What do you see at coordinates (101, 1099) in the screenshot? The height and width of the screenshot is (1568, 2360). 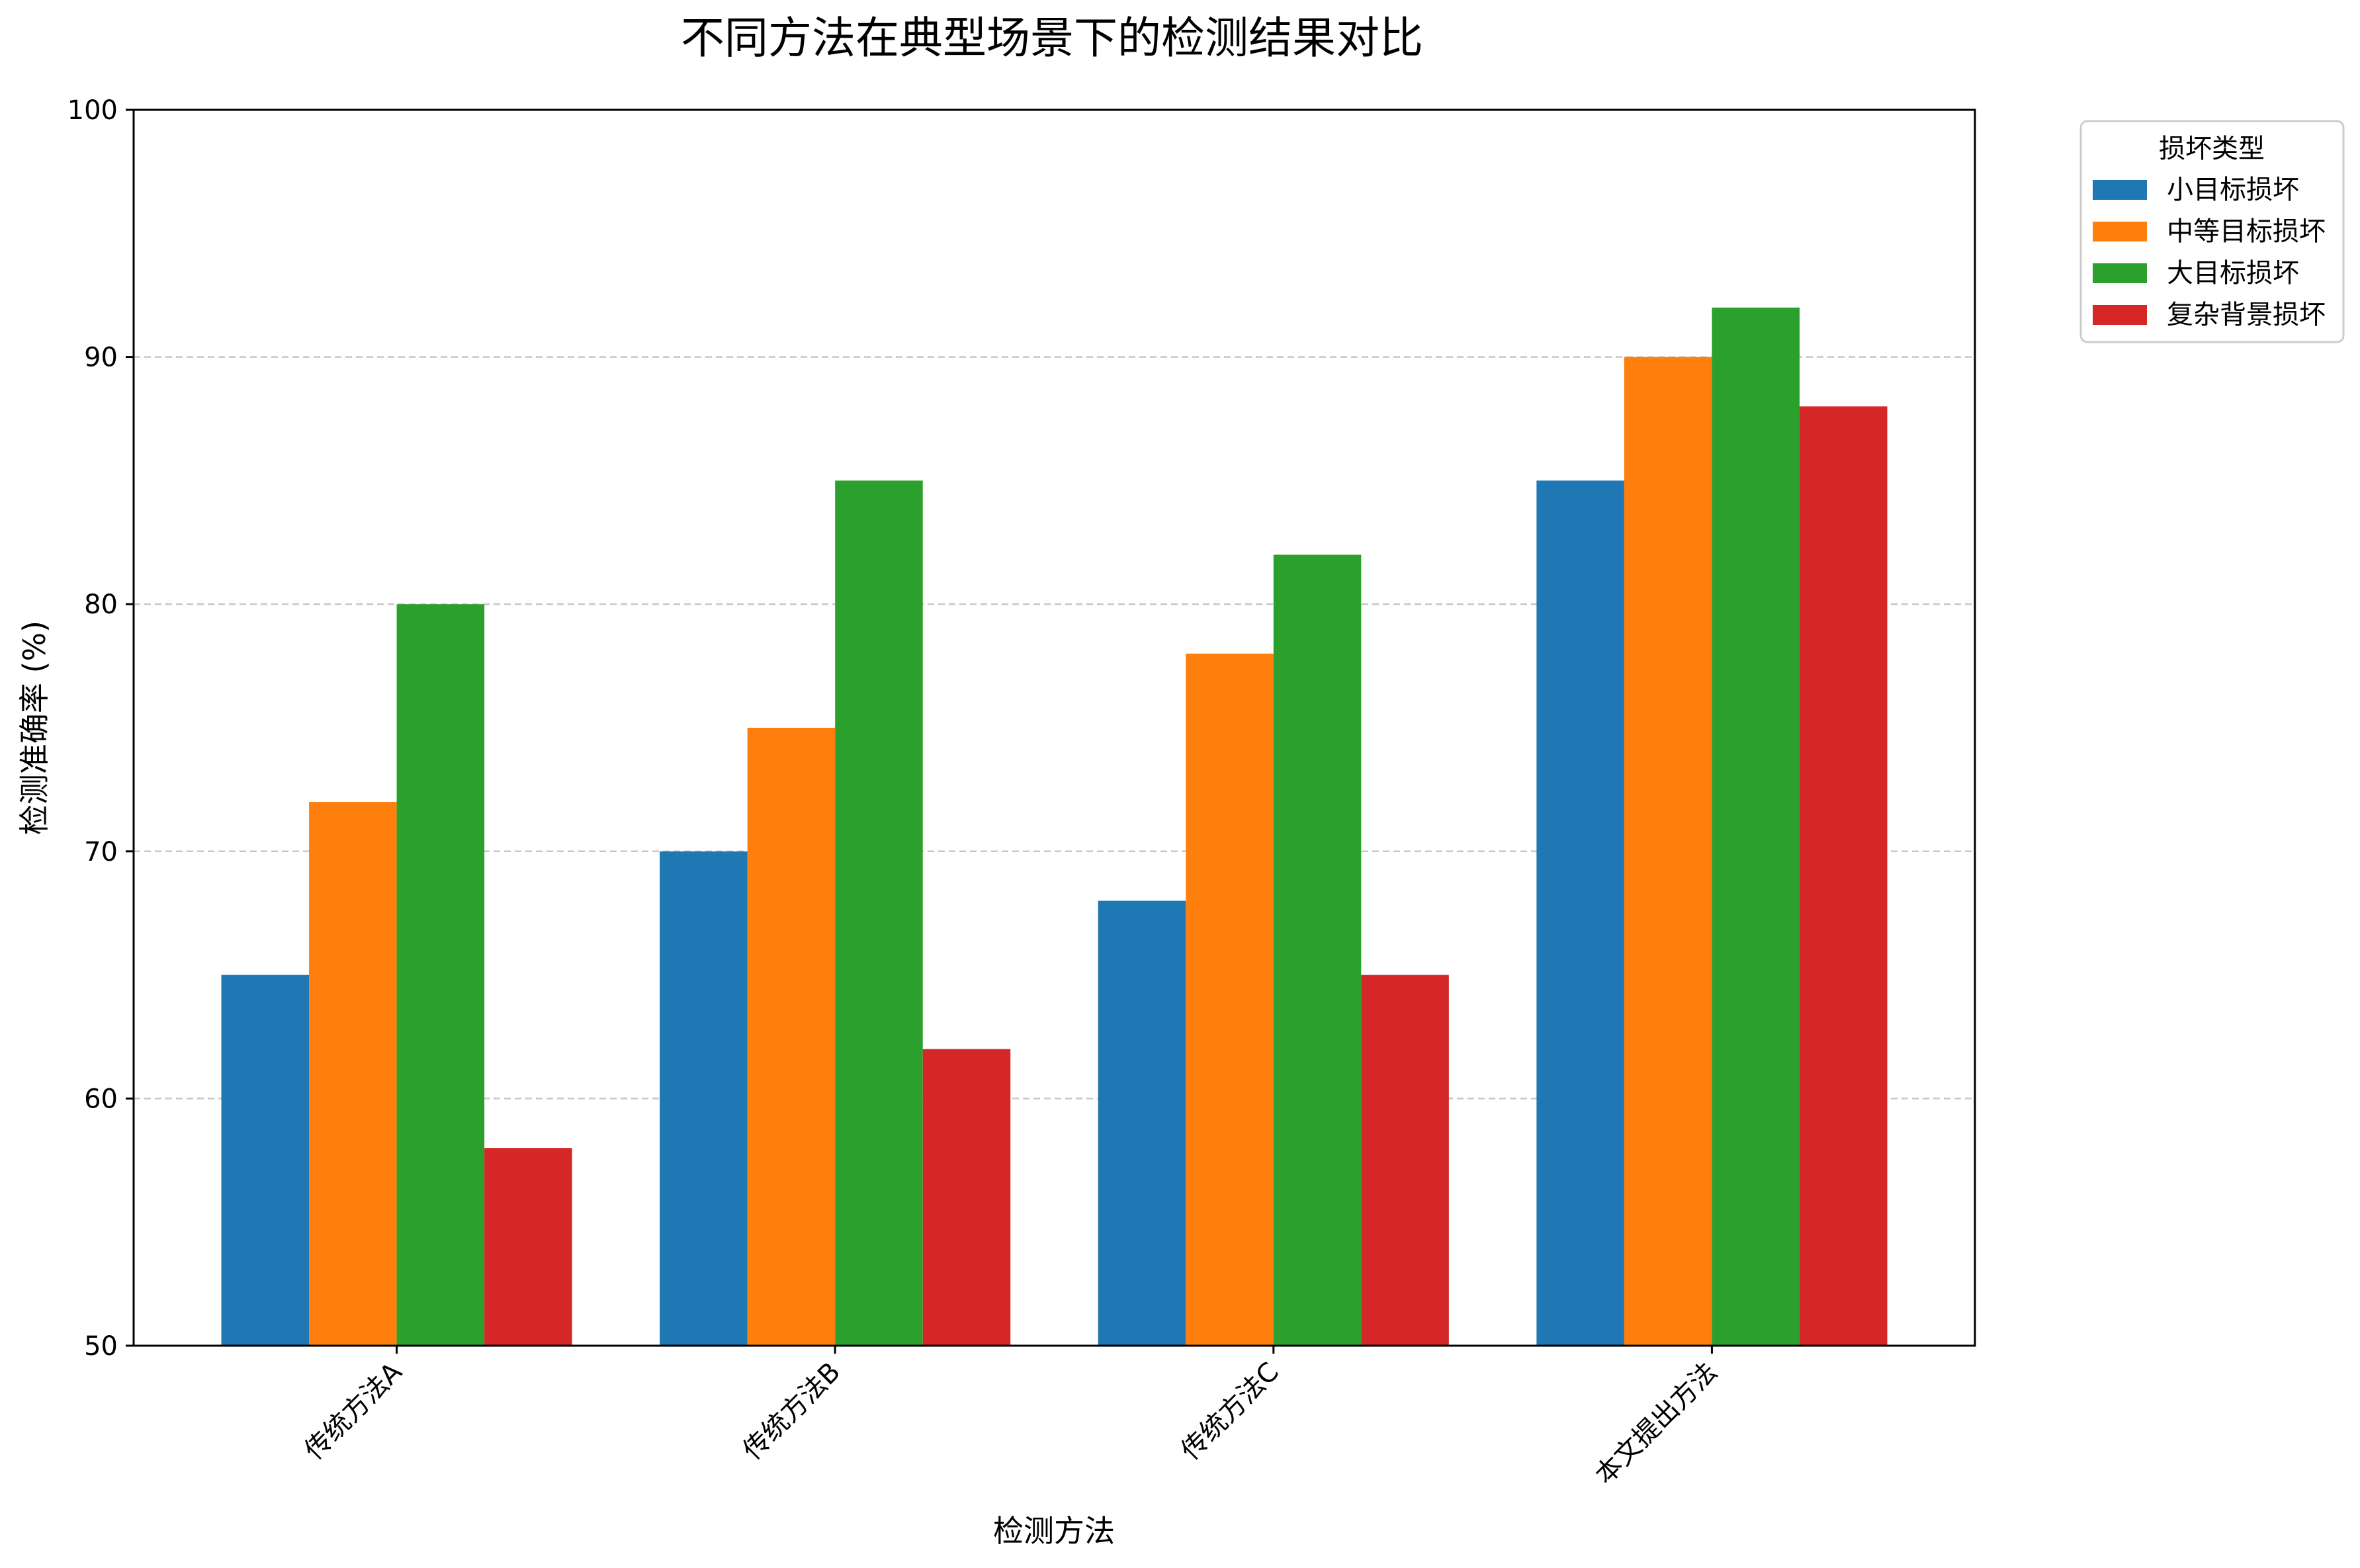 I see `y-tick-label: 60` at bounding box center [101, 1099].